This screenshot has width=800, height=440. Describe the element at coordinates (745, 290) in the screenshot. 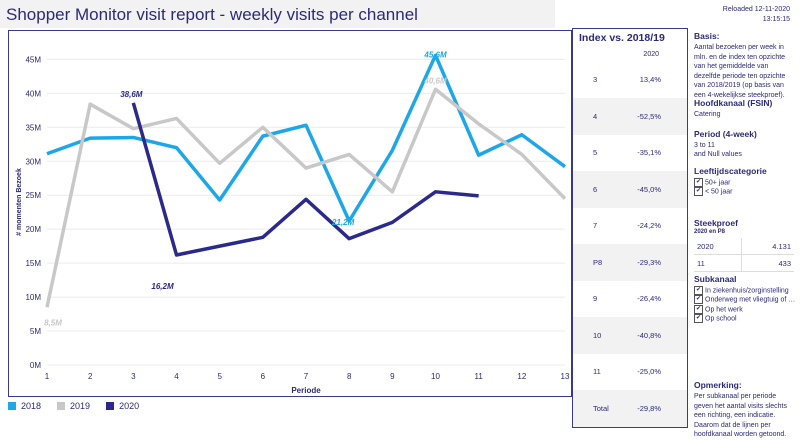

I see `subchannel-option: ✔ In ziekenhuis/zorginstelling` at that location.